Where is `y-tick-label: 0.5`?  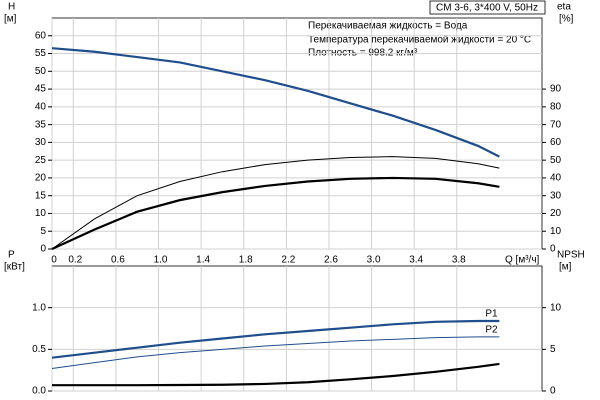
y-tick-label: 0.5 is located at coordinates (39, 349).